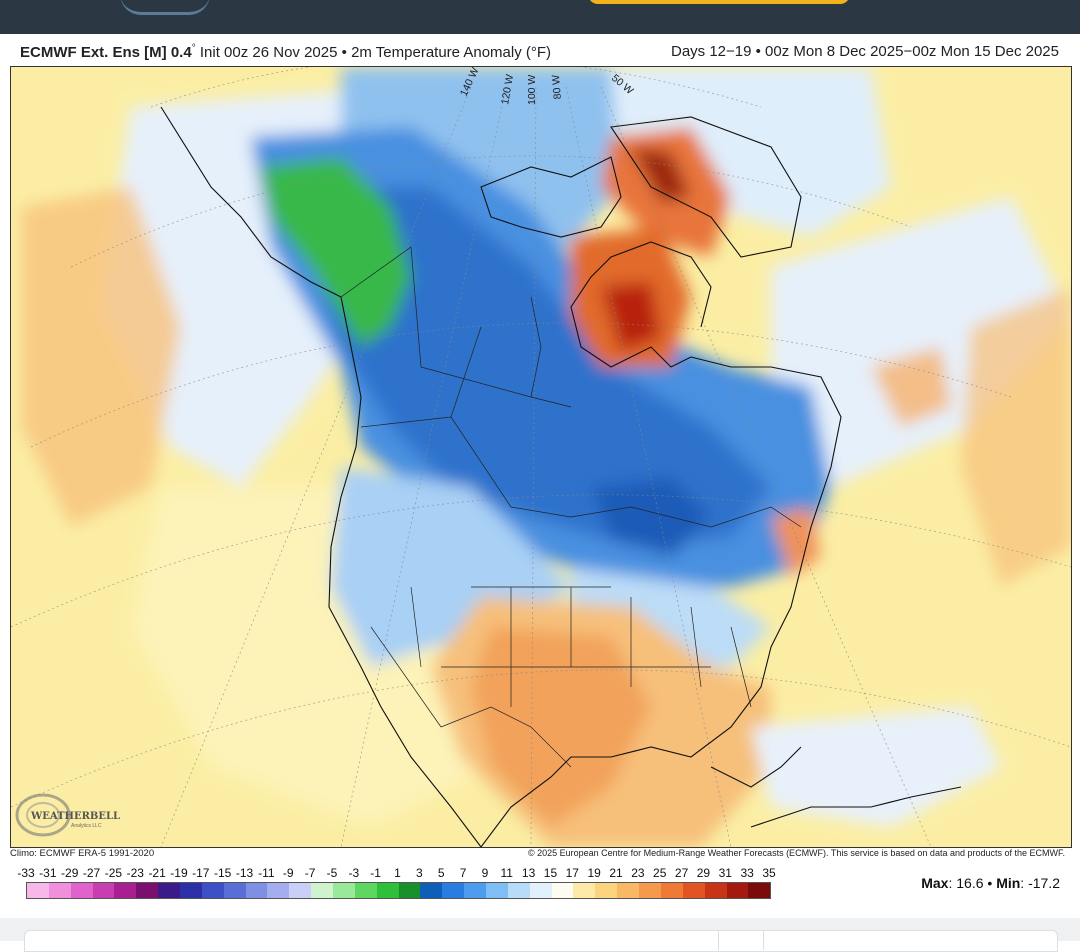 The image size is (1080, 952). Describe the element at coordinates (550, 873) in the screenshot. I see `color-scale-tick: 15` at that location.